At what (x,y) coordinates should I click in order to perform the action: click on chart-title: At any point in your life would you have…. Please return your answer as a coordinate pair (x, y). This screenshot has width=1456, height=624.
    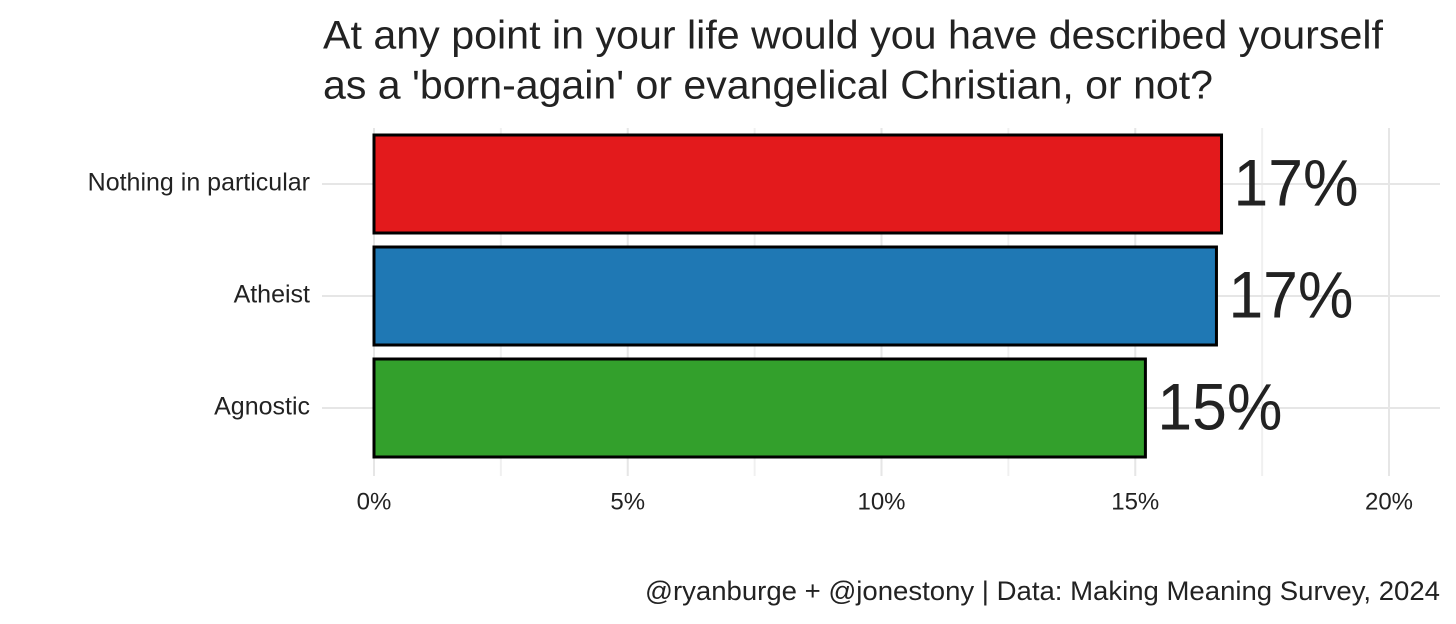
    Looking at the image, I should click on (853, 36).